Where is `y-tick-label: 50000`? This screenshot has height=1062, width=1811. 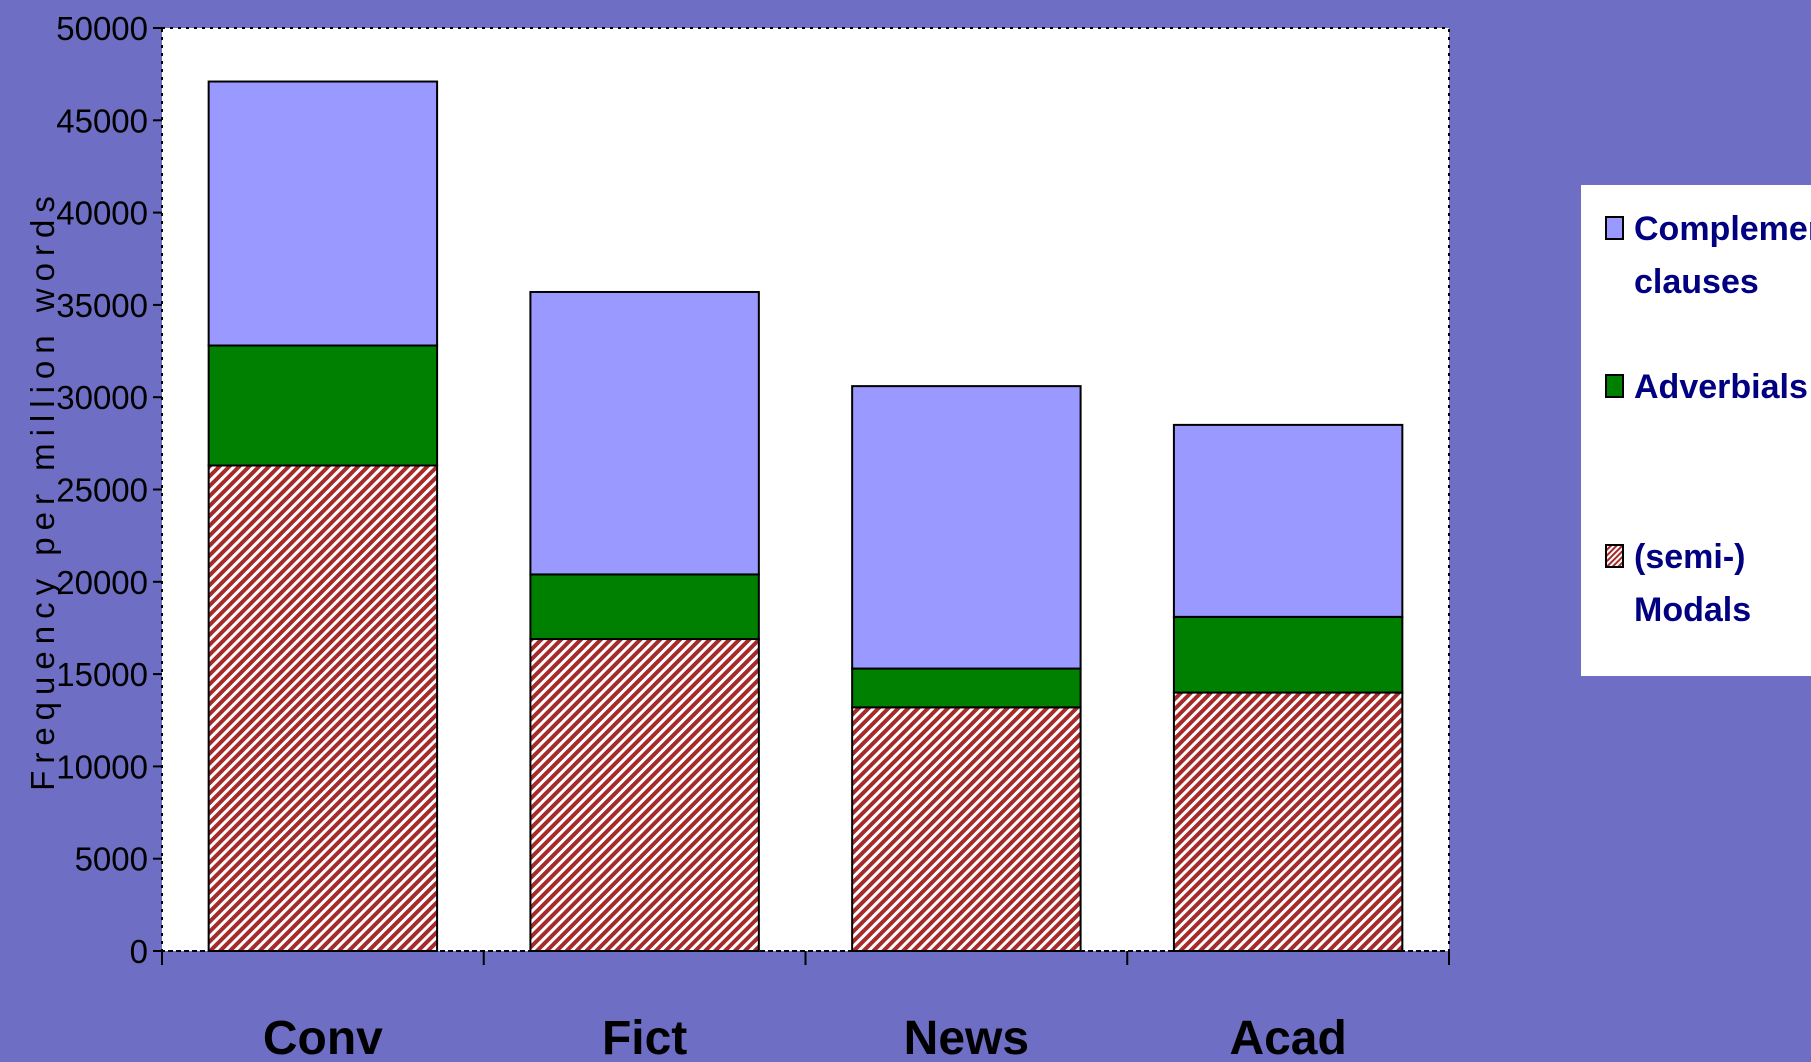
y-tick-label: 50000 is located at coordinates (102, 28).